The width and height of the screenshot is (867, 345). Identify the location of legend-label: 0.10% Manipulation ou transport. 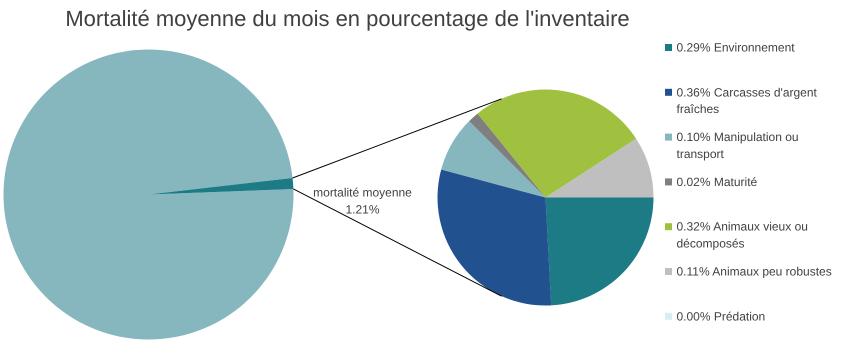
(737, 145).